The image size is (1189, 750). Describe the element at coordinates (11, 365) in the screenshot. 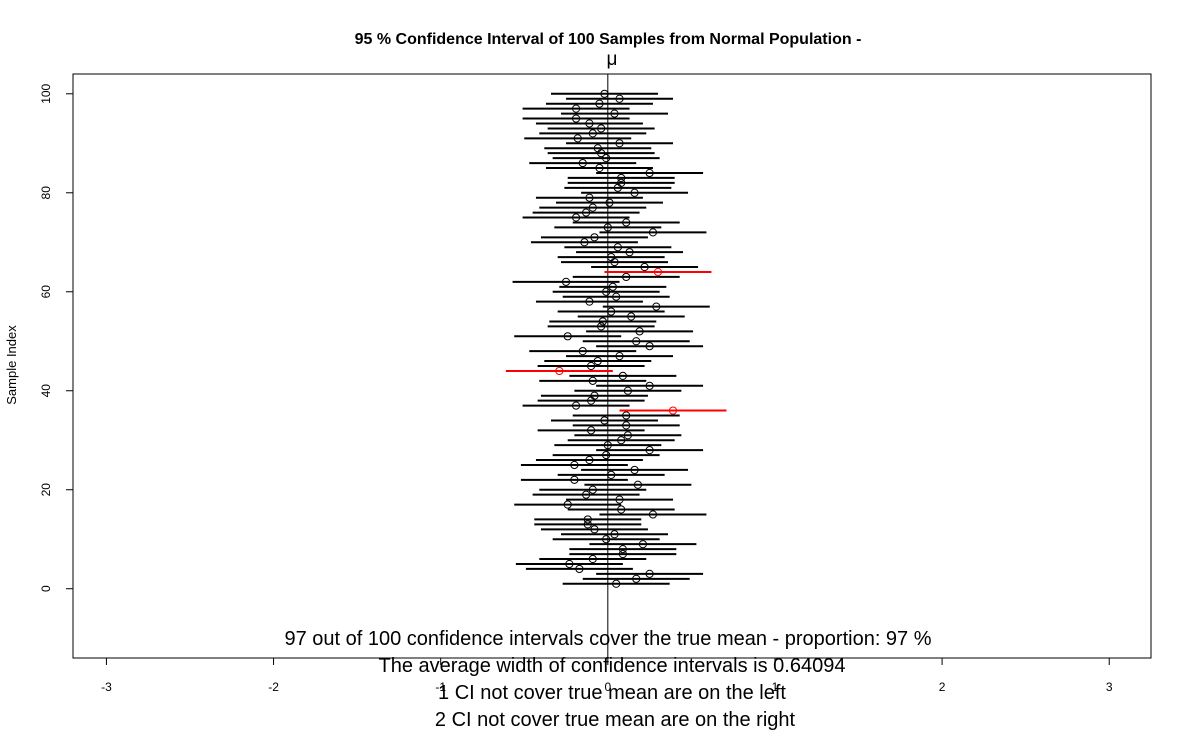

I see `y-axis-label: Sample Index` at that location.